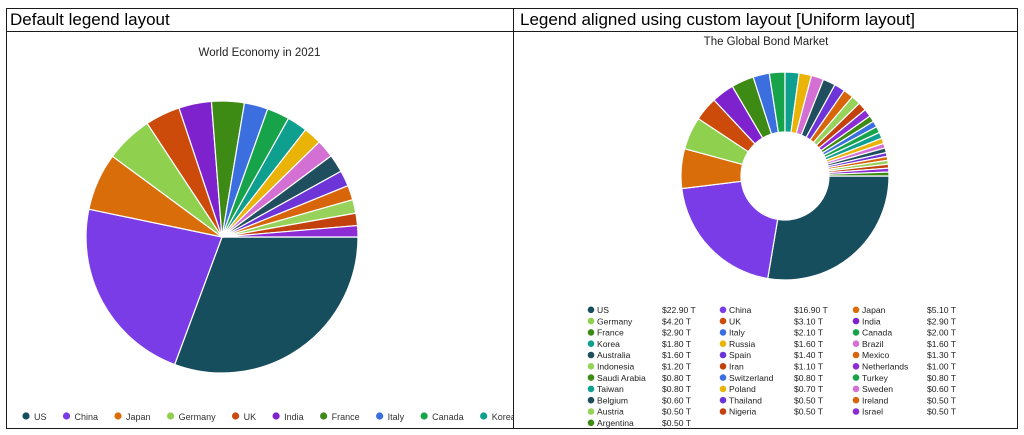 Image resolution: width=1024 pixels, height=435 pixels. What do you see at coordinates (877, 389) in the screenshot?
I see `right-legend-label: Sweden` at bounding box center [877, 389].